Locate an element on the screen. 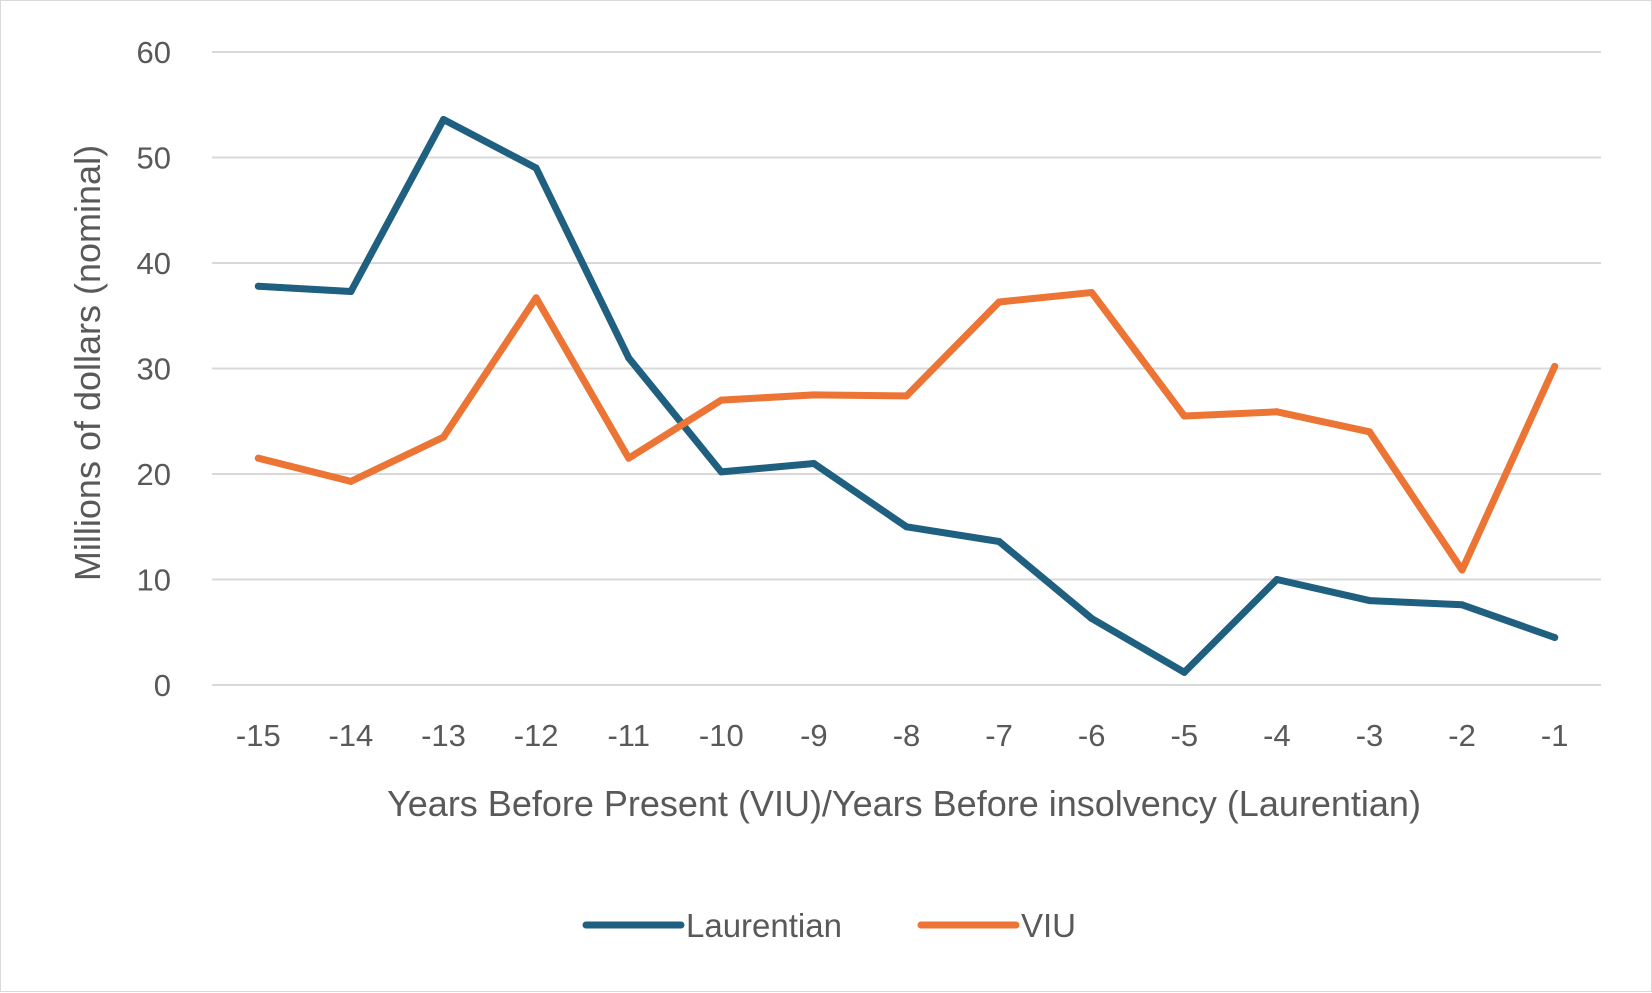 This screenshot has height=993, width=1652. x-tick-label: -6 is located at coordinates (1092, 735).